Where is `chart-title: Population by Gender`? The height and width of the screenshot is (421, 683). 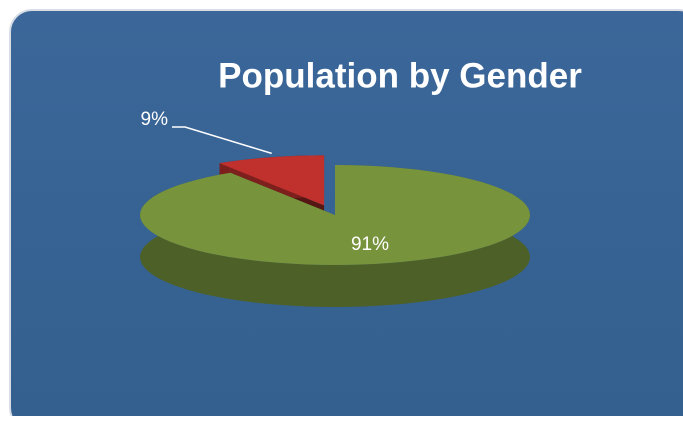 chart-title: Population by Gender is located at coordinates (400, 75).